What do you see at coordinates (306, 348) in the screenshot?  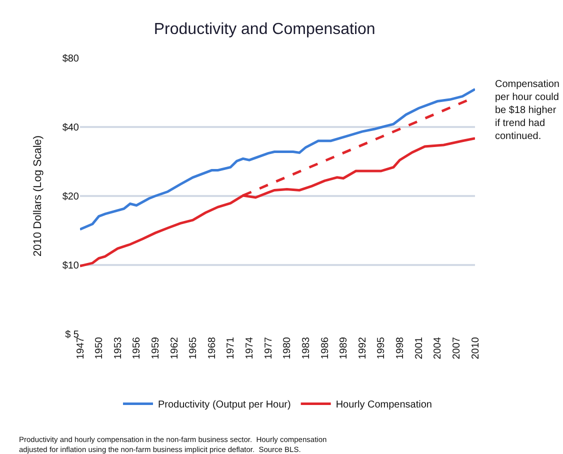 I see `x-tick-label: 1983` at bounding box center [306, 348].